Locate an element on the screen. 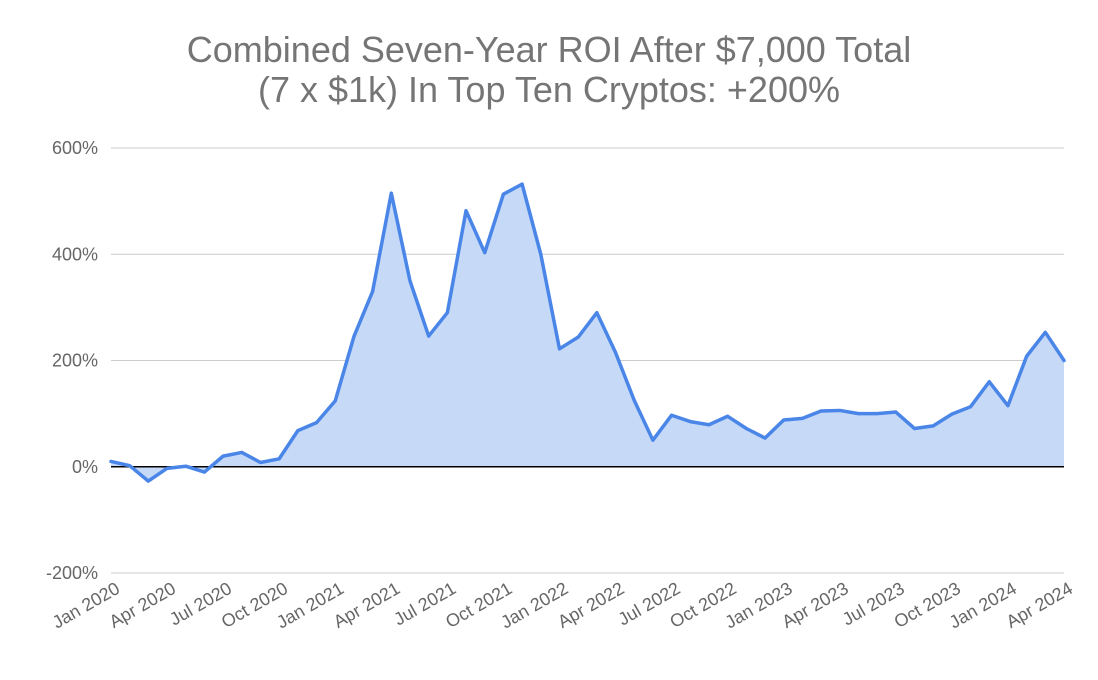 This screenshot has width=1098, height=680. y-tick-label: 200% is located at coordinates (75, 361).